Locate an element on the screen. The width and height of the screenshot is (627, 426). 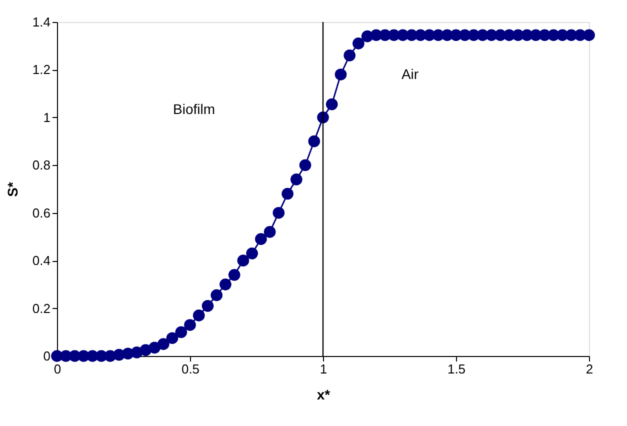
x-tick-label: 1.5 is located at coordinates (456, 369).